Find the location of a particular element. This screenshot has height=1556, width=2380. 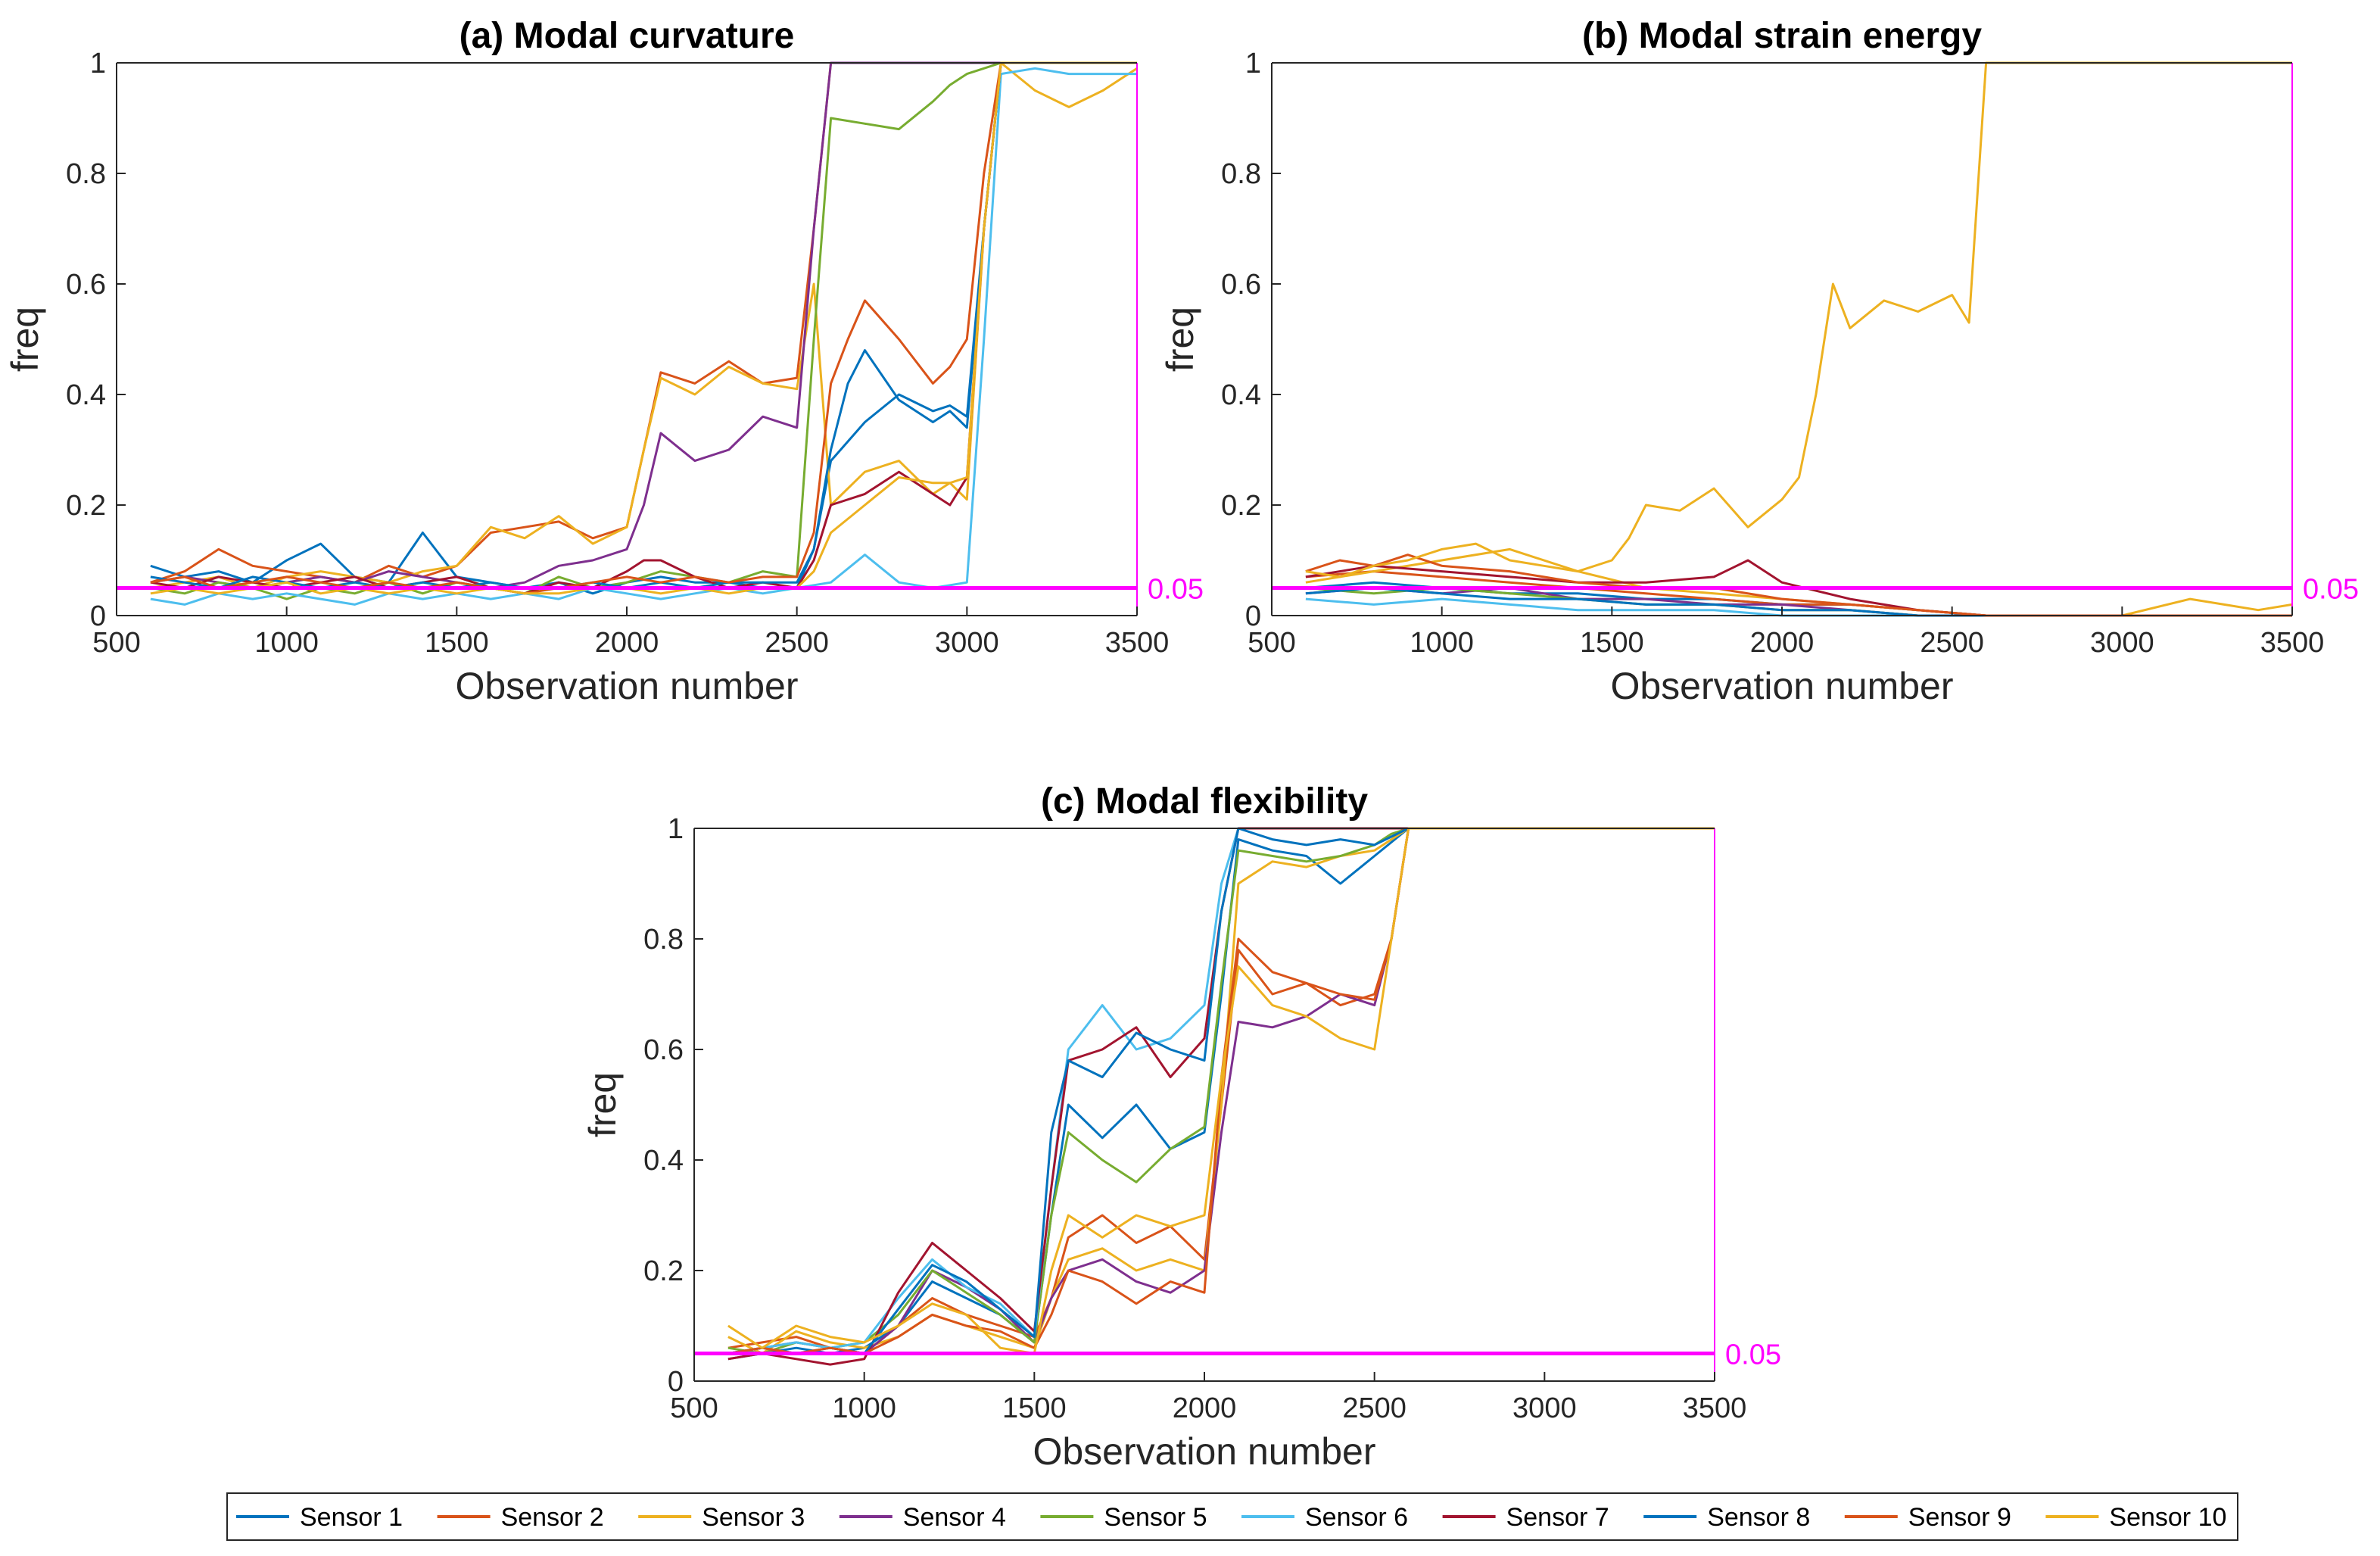

legend-label: Sensor 6 is located at coordinates (1356, 1518).